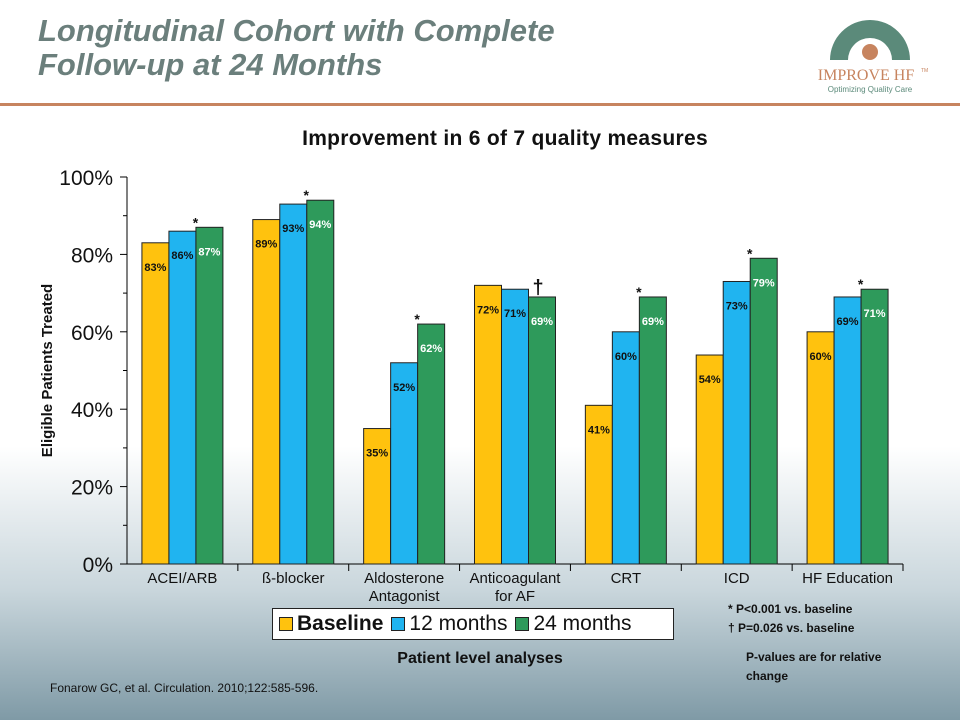 This screenshot has width=960, height=720. Describe the element at coordinates (405, 596) in the screenshot. I see `x-category-label: Antagonist` at that location.